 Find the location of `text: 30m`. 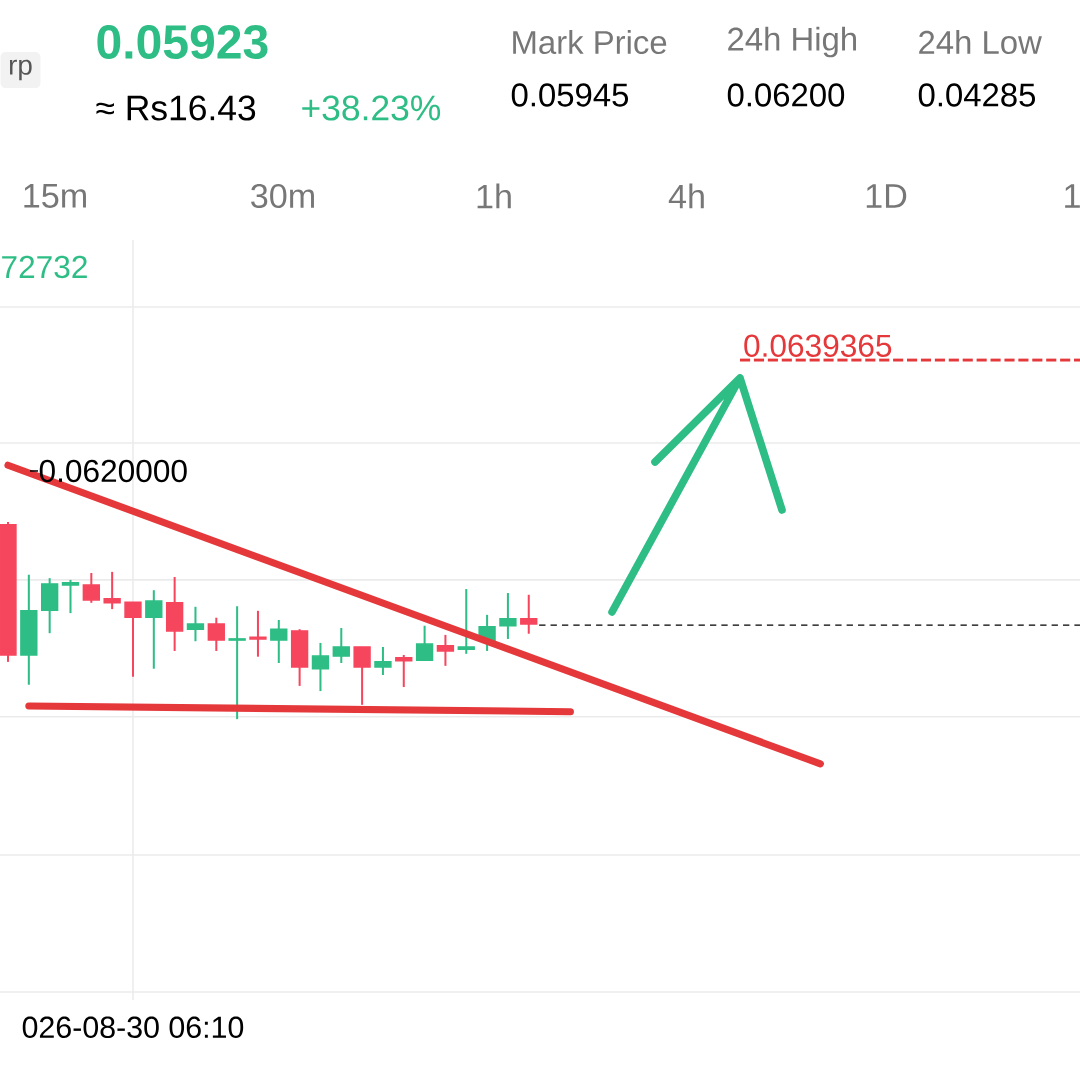

text: 30m is located at coordinates (282, 196).